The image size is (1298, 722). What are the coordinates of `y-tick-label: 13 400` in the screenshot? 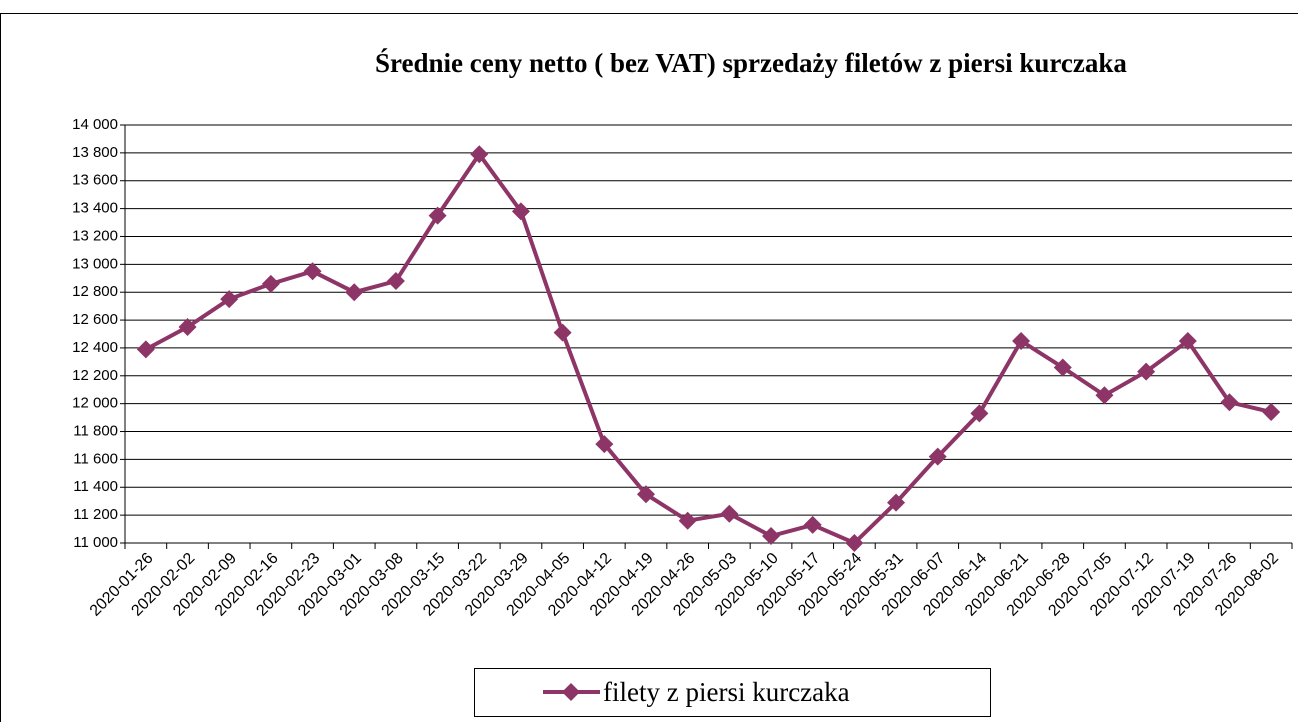 It's located at (95, 208).